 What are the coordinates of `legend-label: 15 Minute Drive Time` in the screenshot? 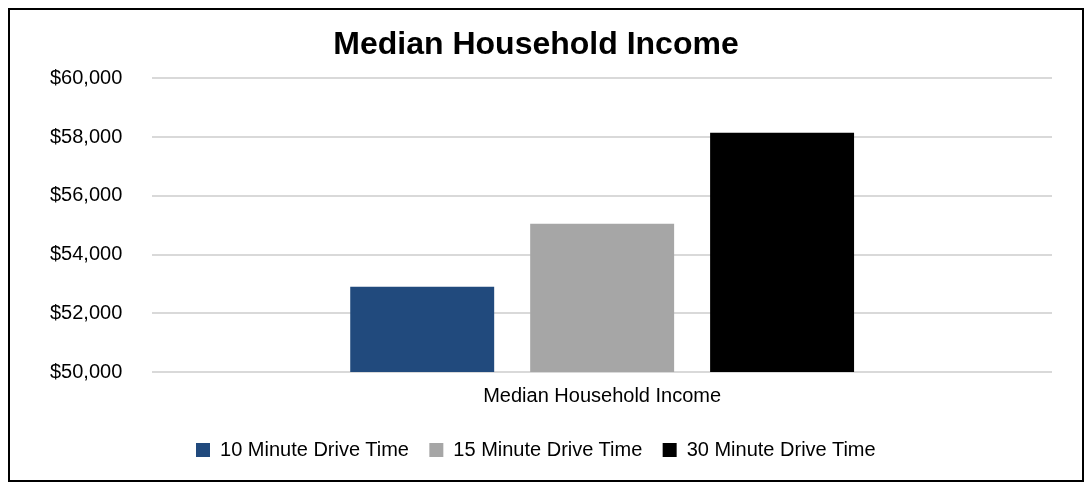 It's located at (548, 448).